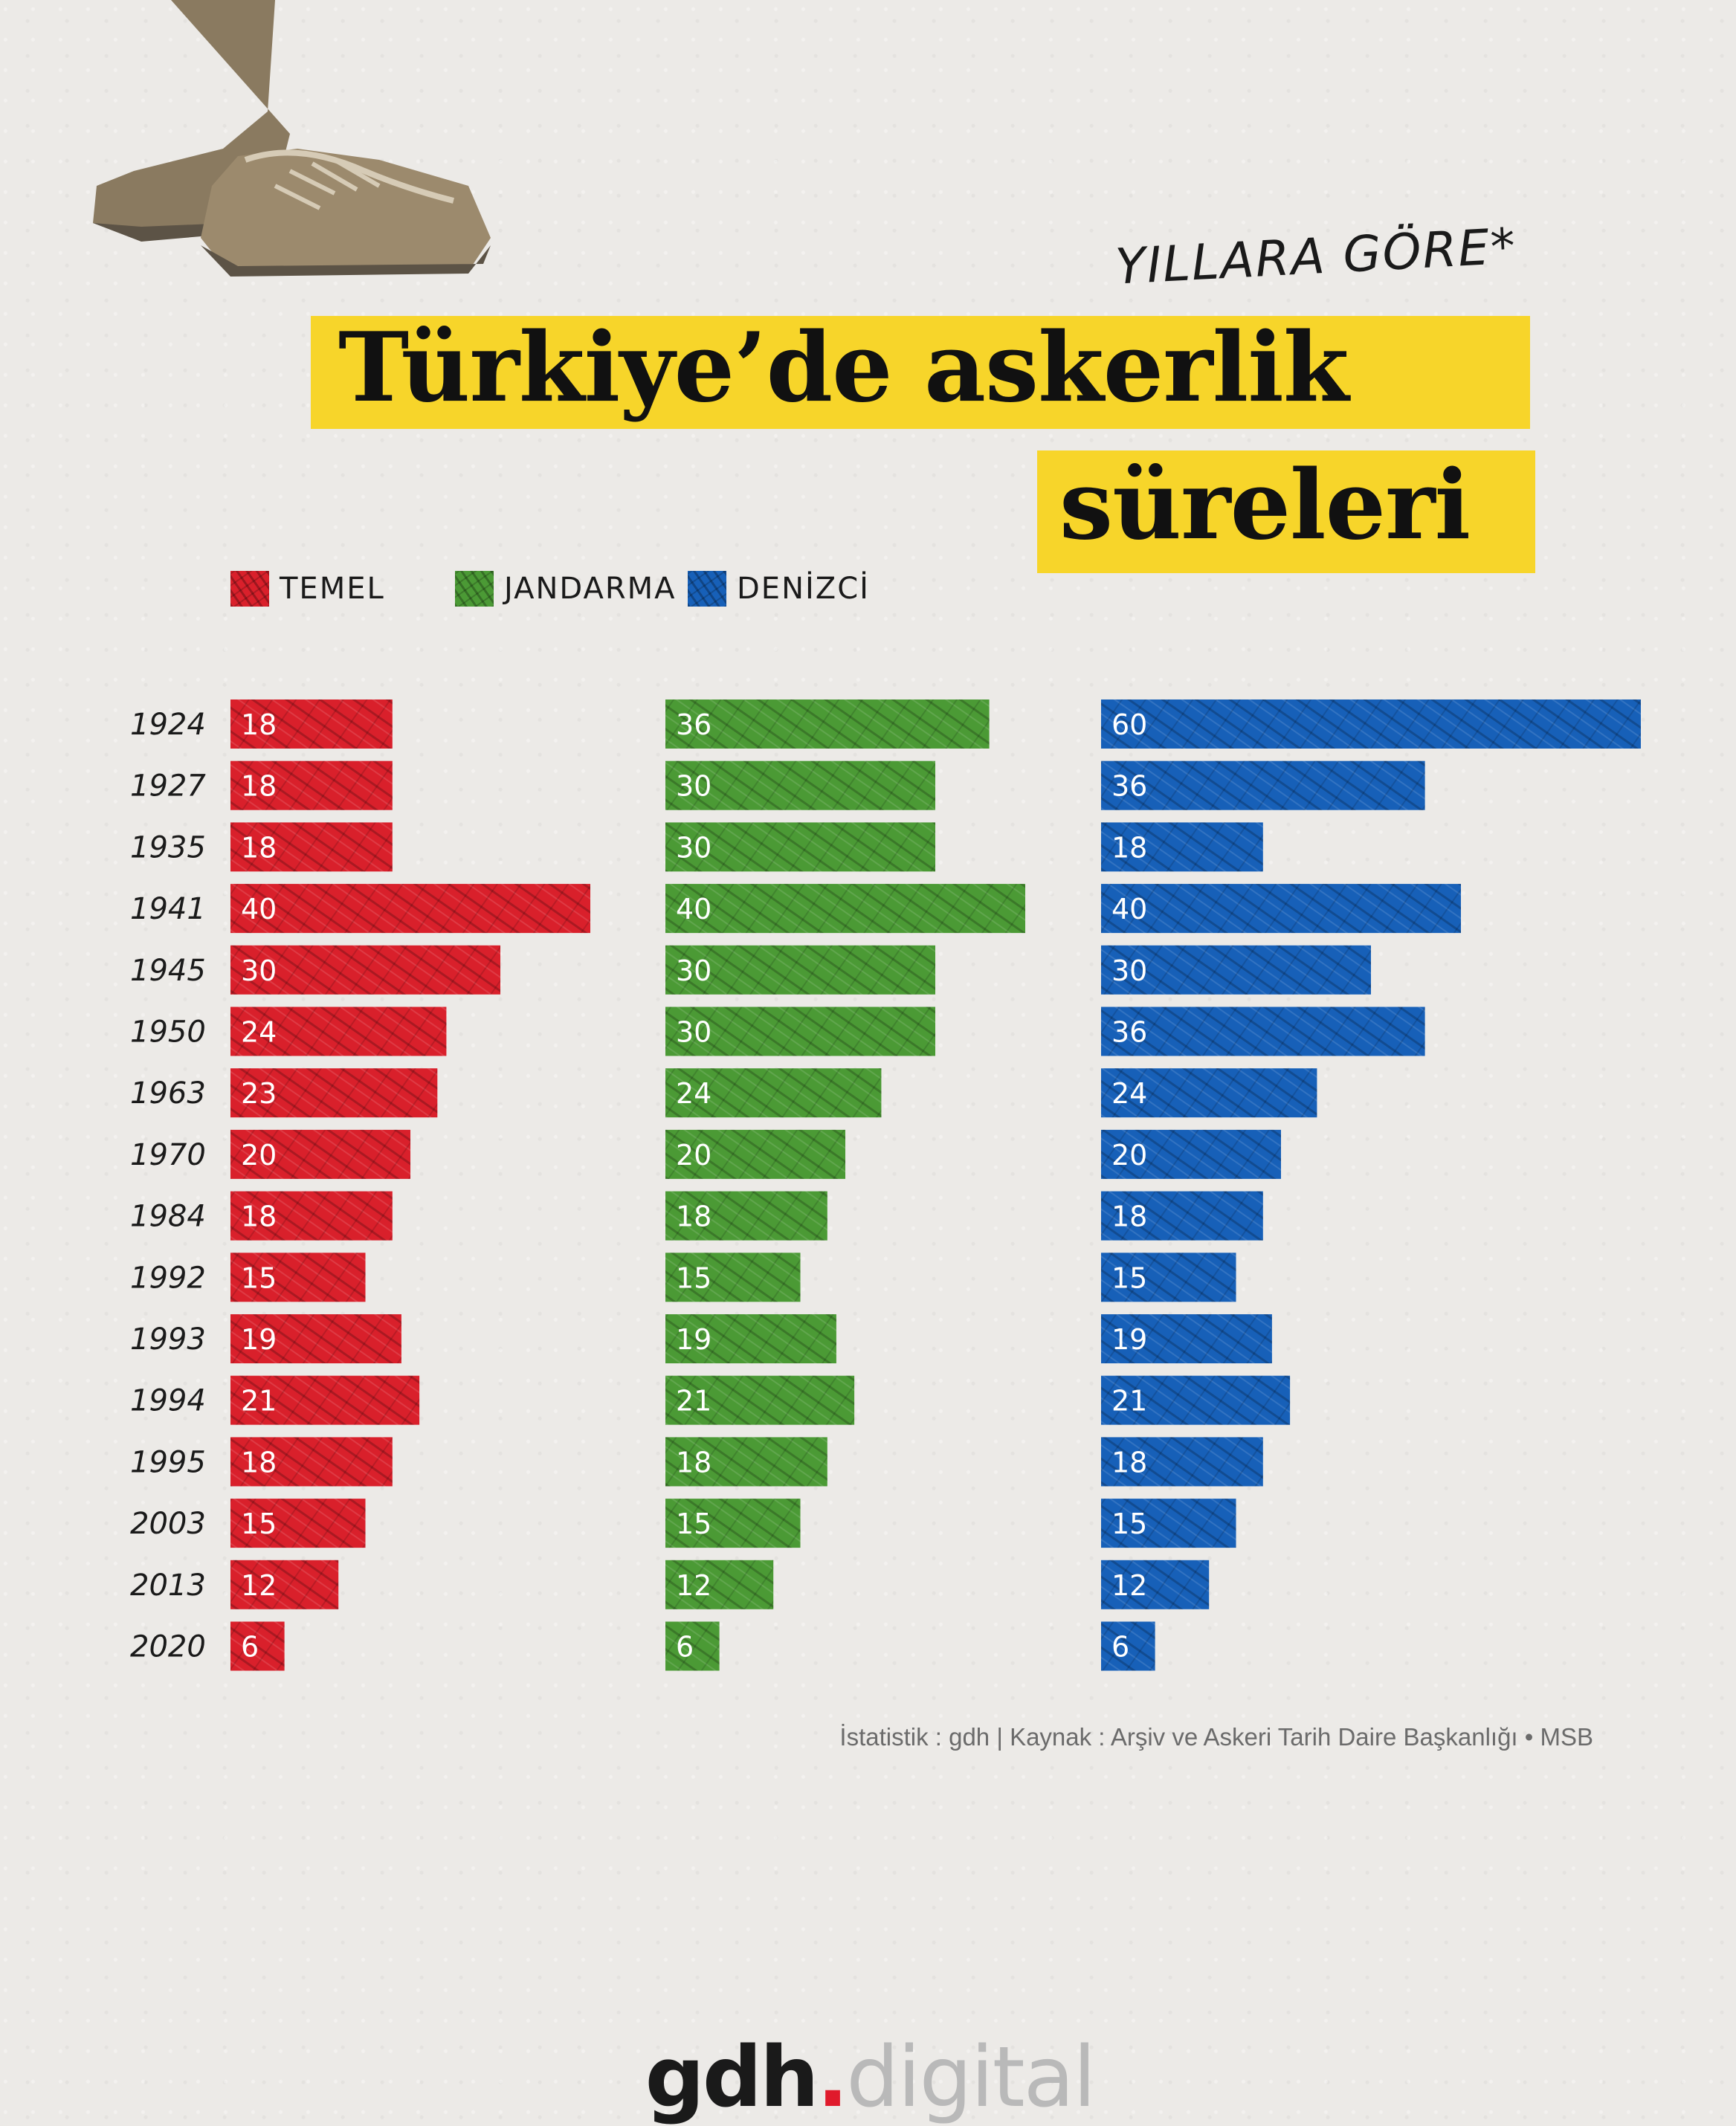 This screenshot has height=2126, width=1736. I want to click on year-label-1945: 1945, so click(168, 971).